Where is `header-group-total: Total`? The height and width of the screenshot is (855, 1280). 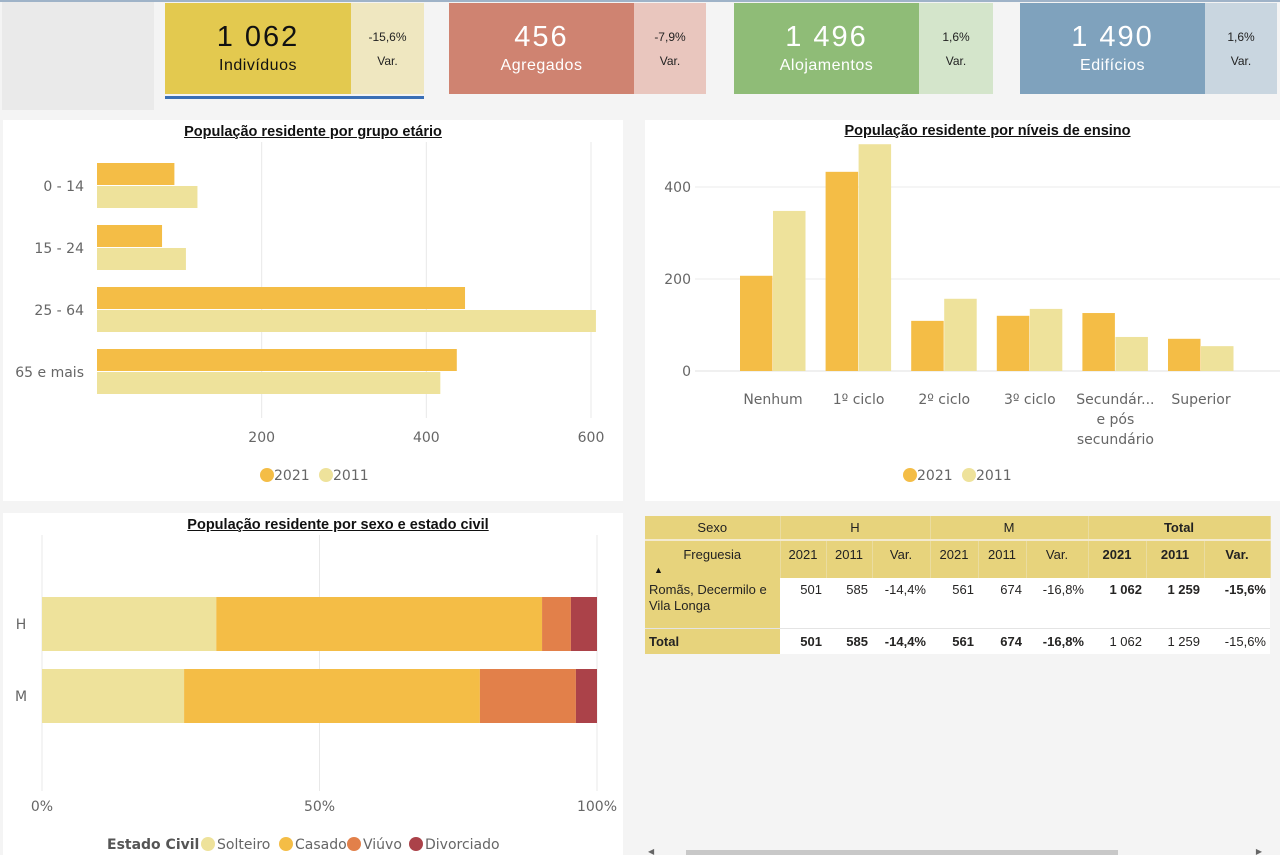
header-group-total: Total is located at coordinates (1179, 528).